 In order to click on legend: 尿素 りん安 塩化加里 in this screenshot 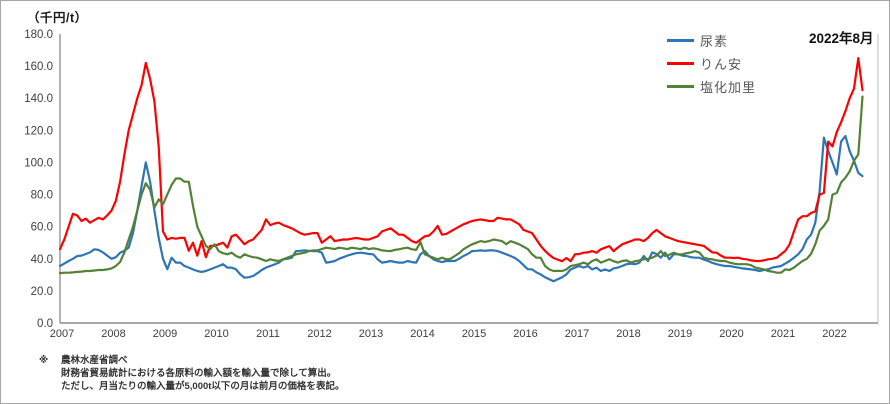, I will do `click(711, 63)`.